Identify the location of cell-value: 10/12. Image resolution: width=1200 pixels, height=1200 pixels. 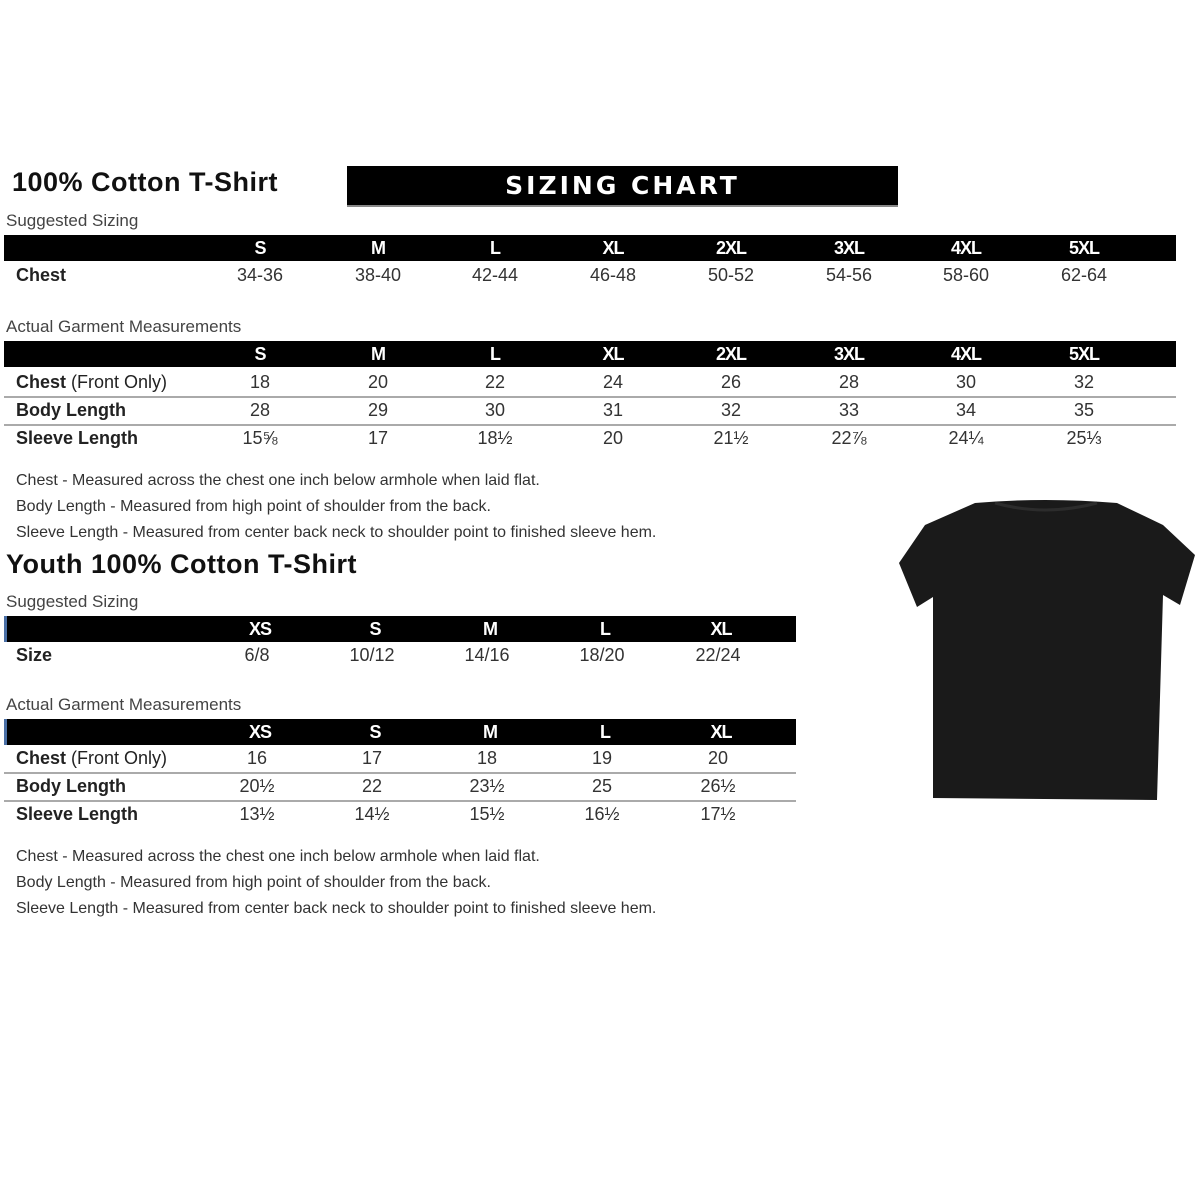
(372, 655).